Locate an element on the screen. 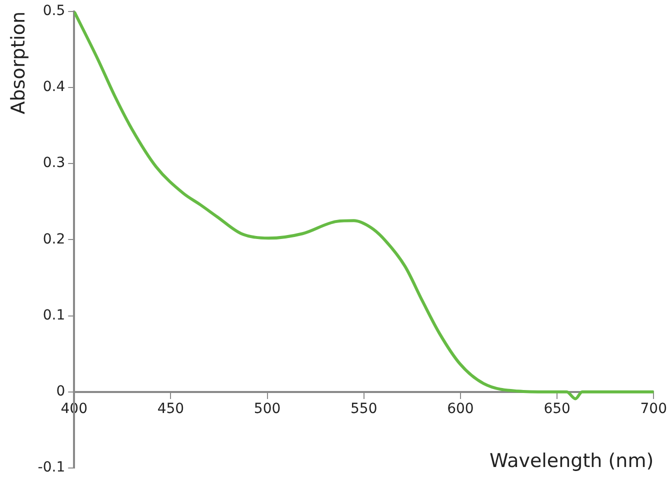  x-tick-label: 700 is located at coordinates (654, 408).